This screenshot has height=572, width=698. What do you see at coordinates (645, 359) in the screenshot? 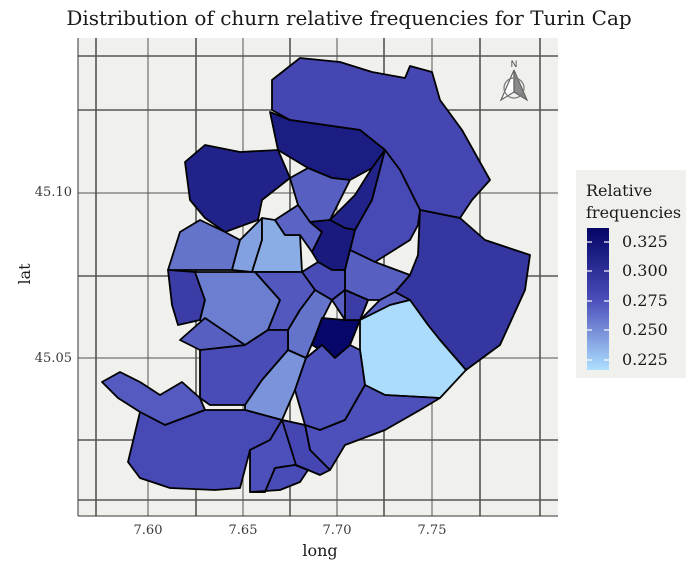
I see `legend-label: 0.225` at bounding box center [645, 359].